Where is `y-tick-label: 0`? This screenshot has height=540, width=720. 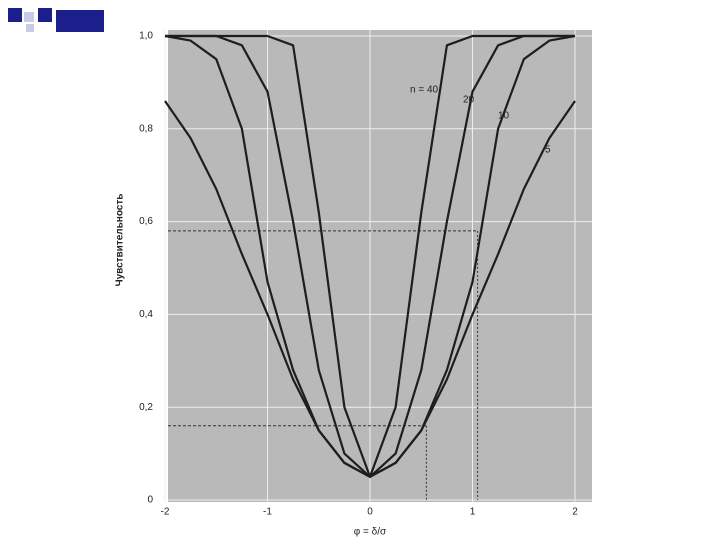 y-tick-label: 0 is located at coordinates (150, 500).